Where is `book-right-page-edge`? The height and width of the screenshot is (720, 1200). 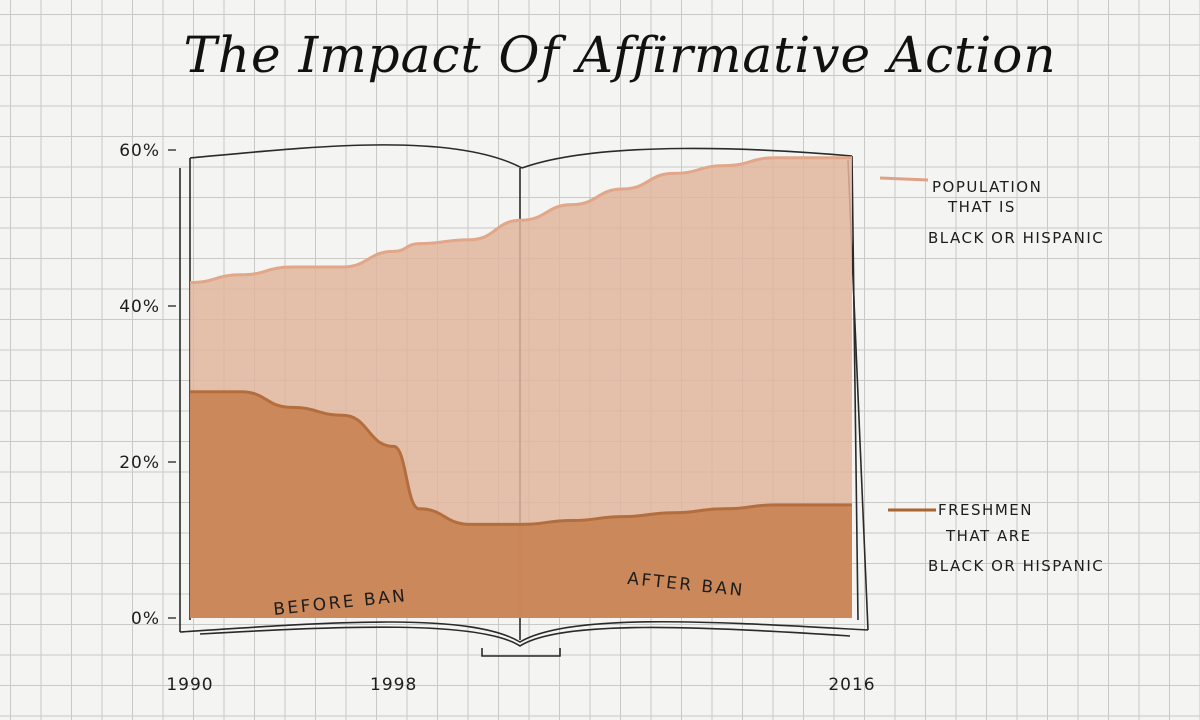
book-right-page-edge is located at coordinates (855, 388).